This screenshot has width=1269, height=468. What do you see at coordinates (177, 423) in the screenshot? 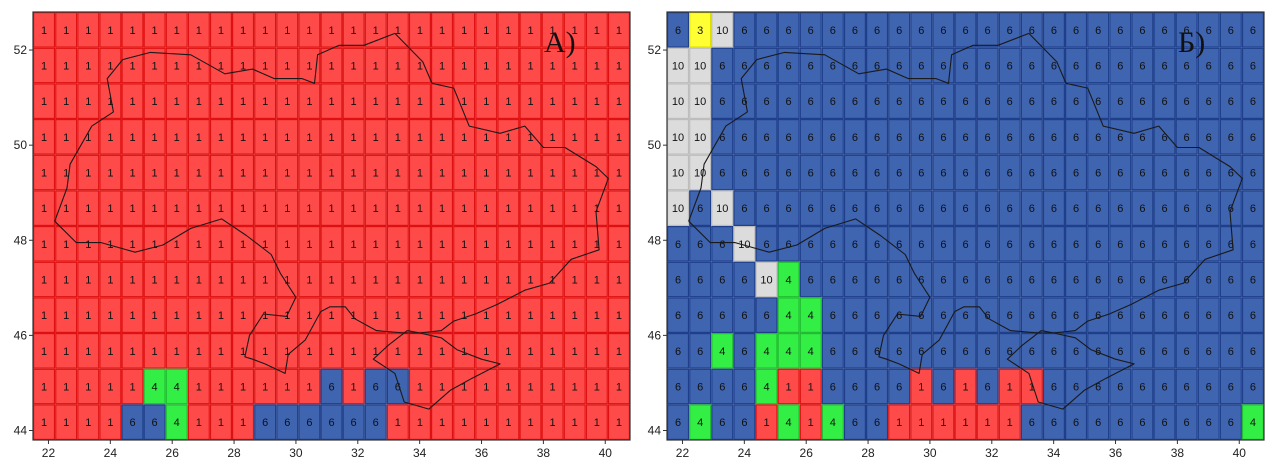
I see `cell-value: 4` at bounding box center [177, 423].